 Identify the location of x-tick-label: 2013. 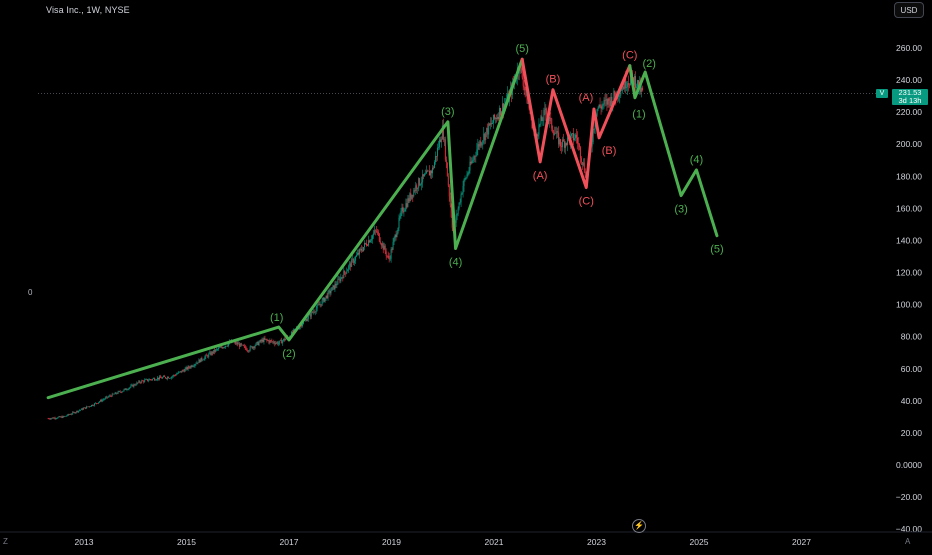
(84, 542).